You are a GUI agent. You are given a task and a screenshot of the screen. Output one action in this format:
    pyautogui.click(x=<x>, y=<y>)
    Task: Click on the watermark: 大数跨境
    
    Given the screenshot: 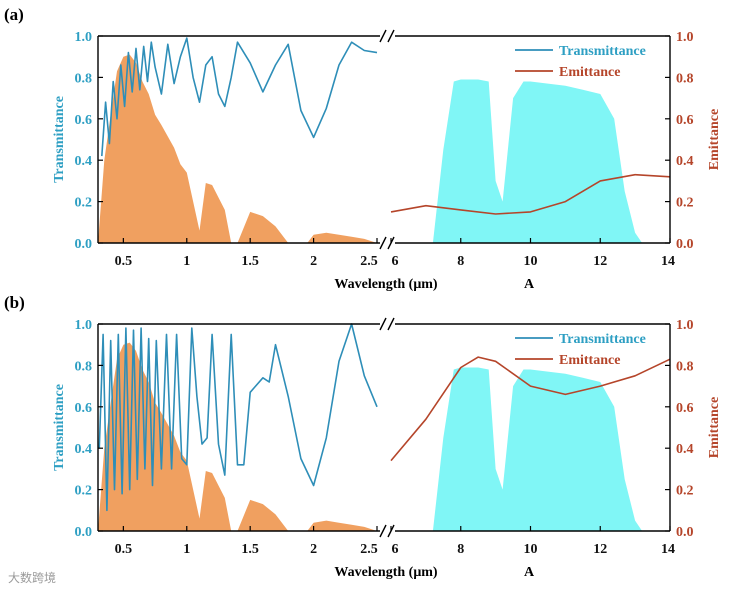 What is the action you would take?
    pyautogui.click(x=32, y=577)
    